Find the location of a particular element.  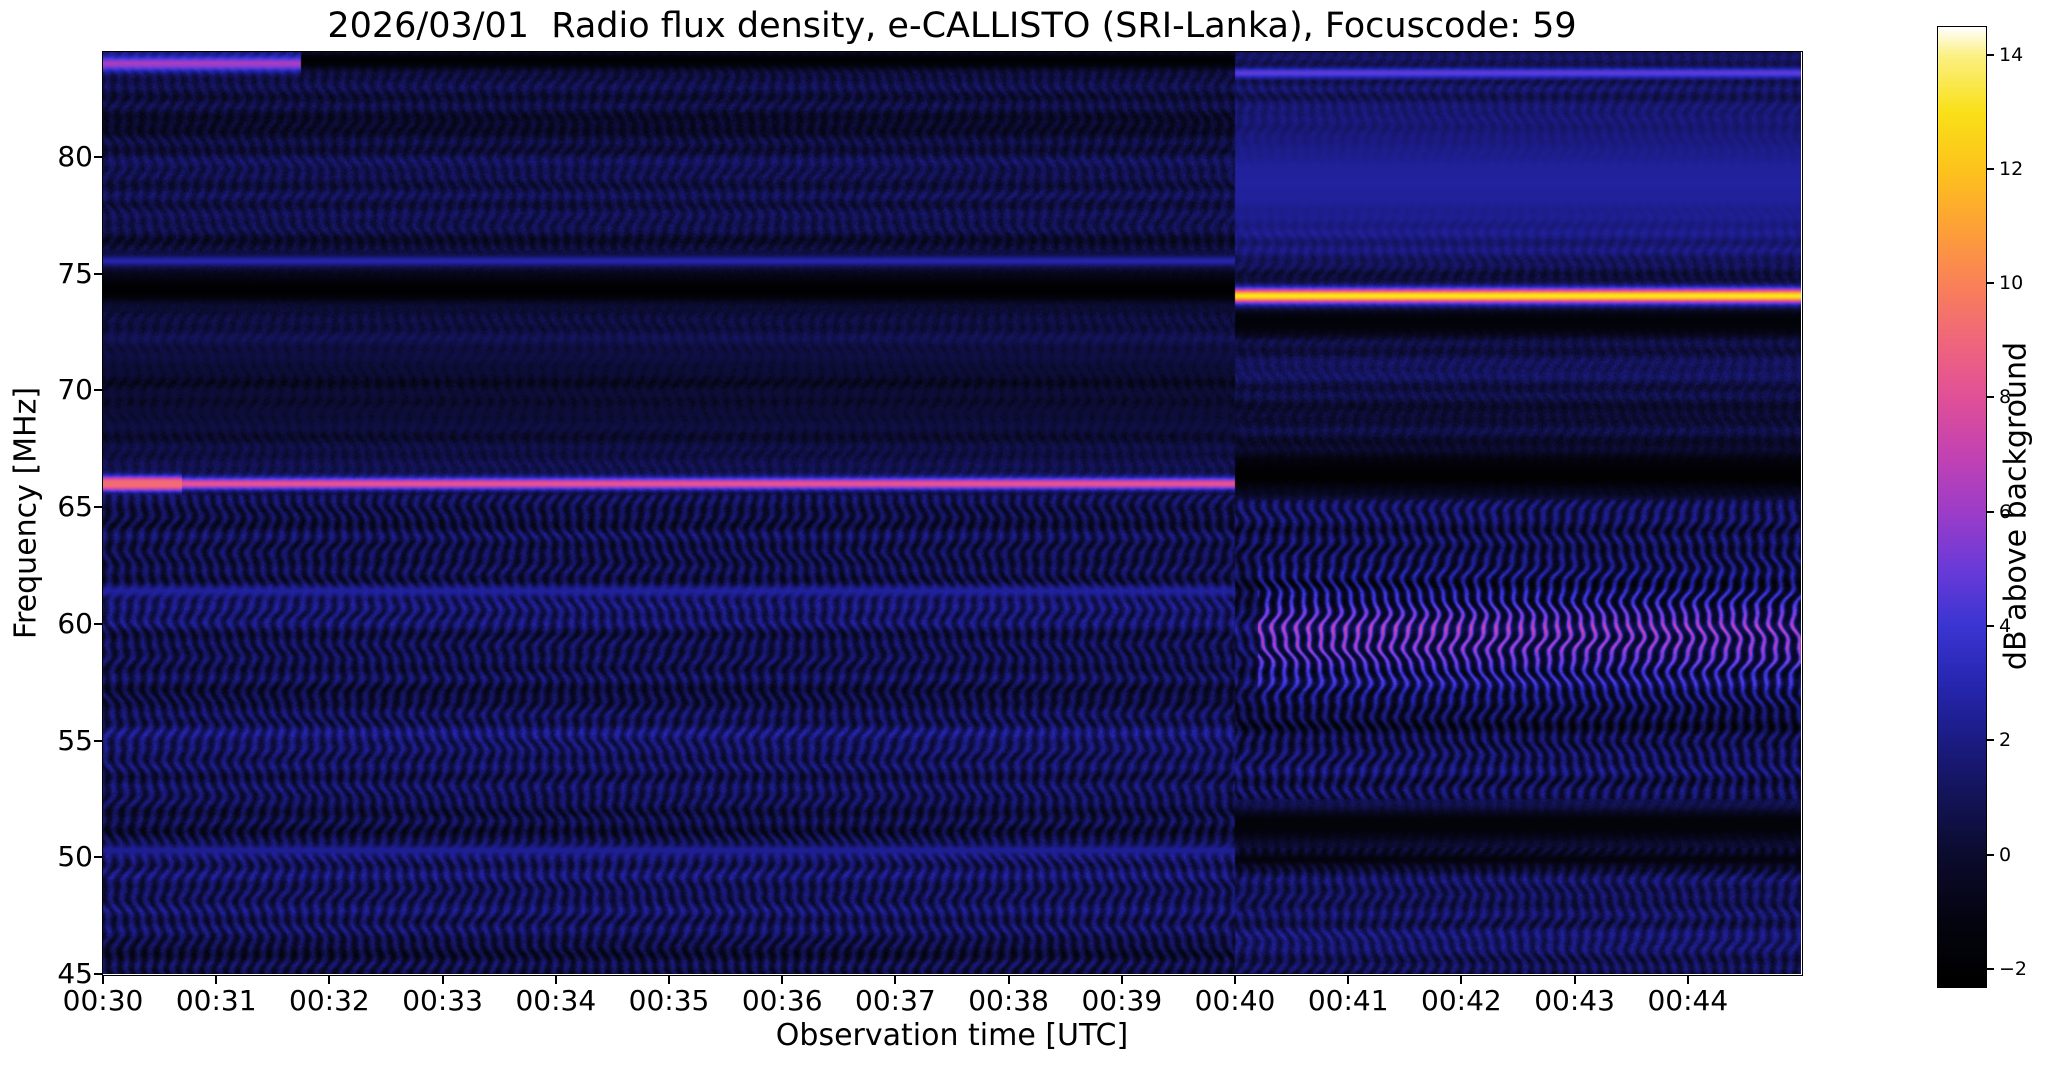

x-axis-label: Observation time [UTC] is located at coordinates (952, 1035).